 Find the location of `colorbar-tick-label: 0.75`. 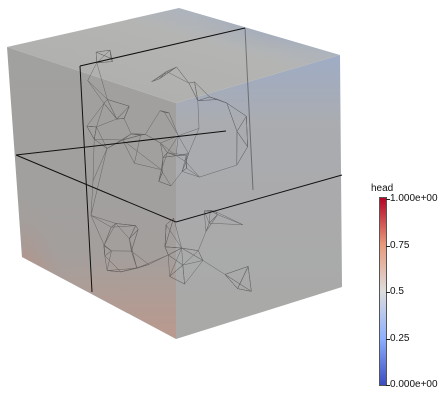

colorbar-tick-label: 0.75 is located at coordinates (400, 245).